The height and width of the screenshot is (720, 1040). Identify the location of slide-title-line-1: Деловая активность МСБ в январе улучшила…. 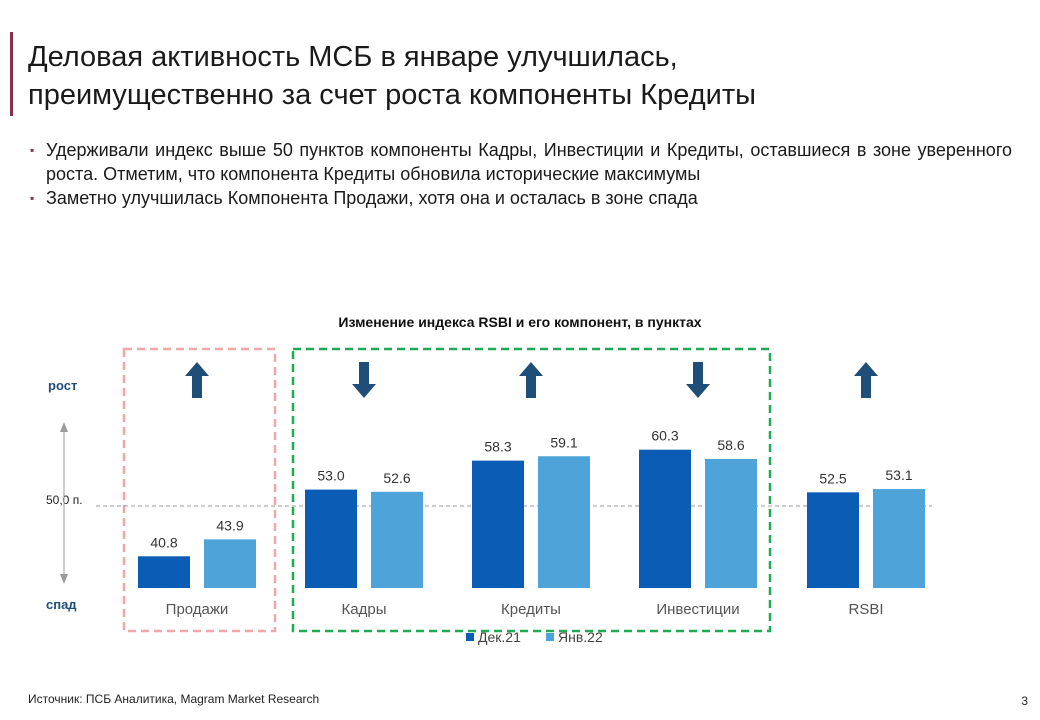
(353, 57).